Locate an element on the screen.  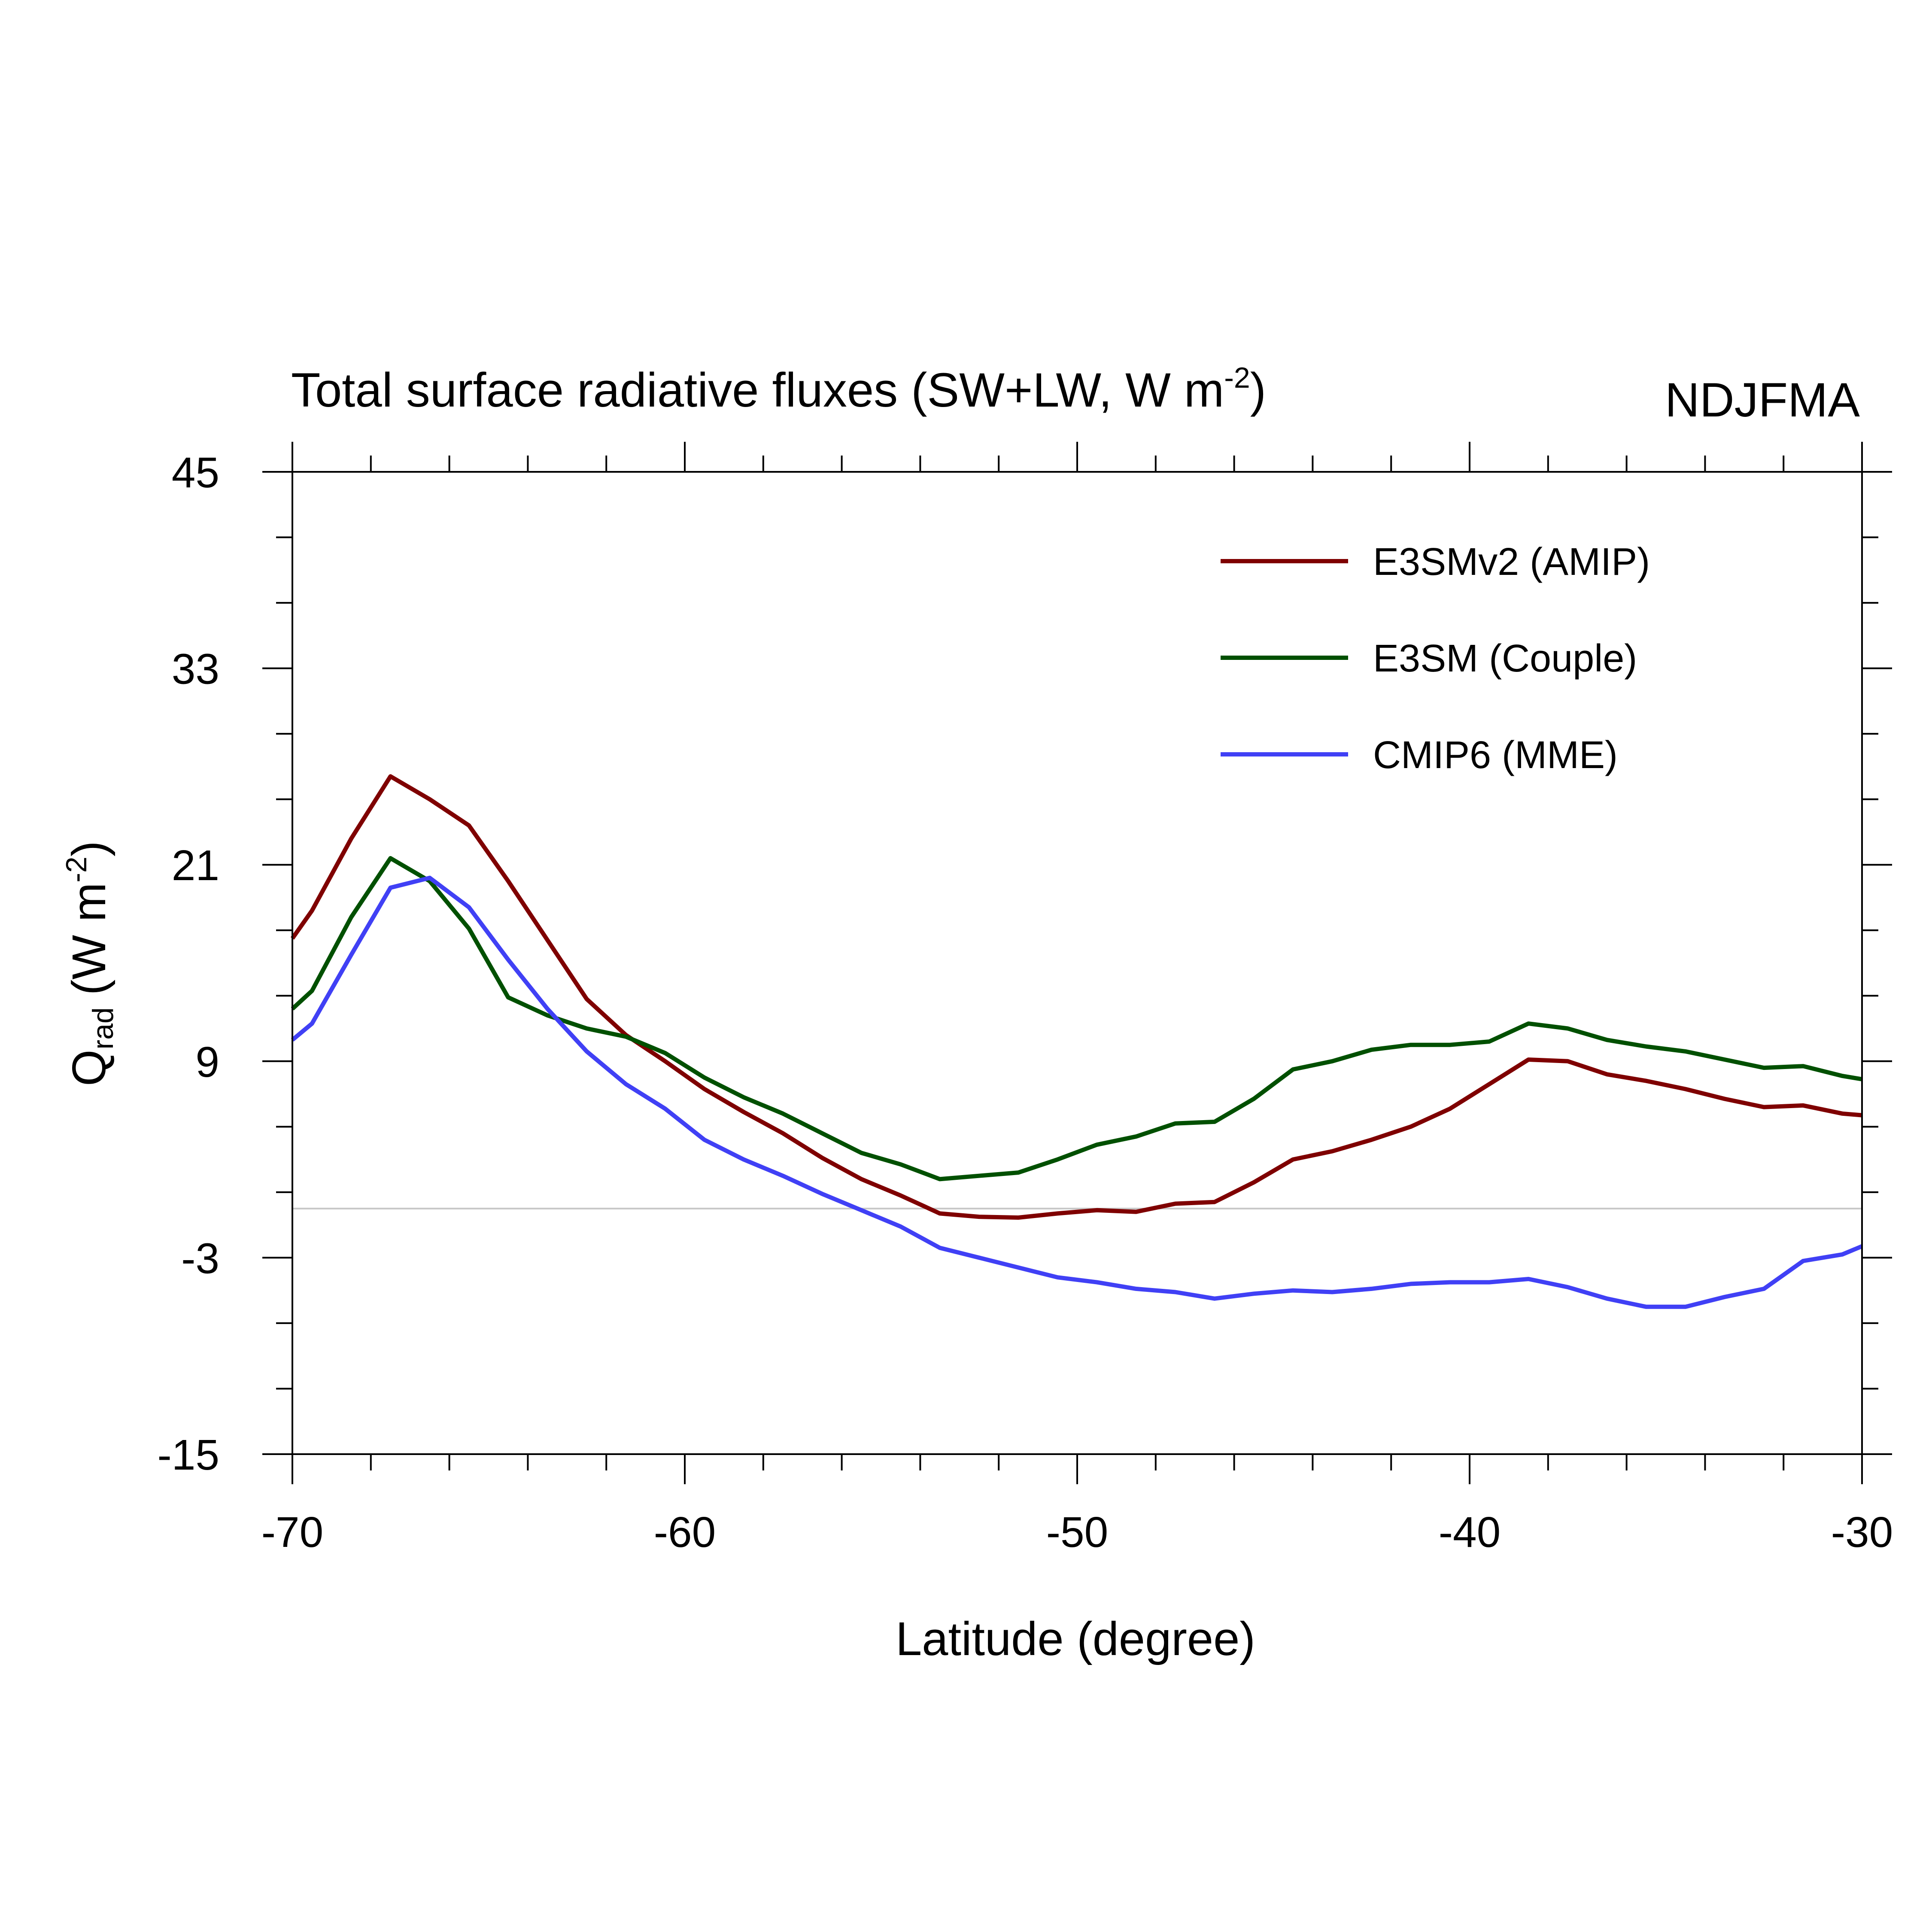
x-tick-label: -60 is located at coordinates (685, 1532).